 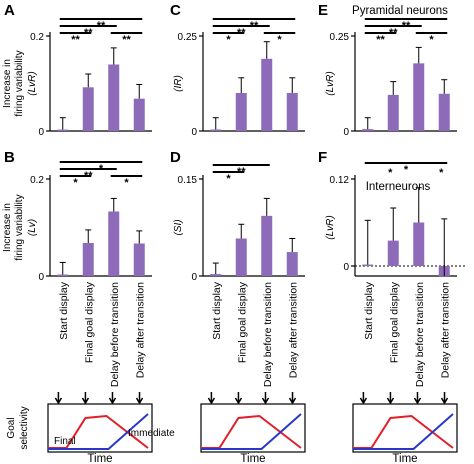 What do you see at coordinates (9, 10) in the screenshot?
I see `panel-label: A` at bounding box center [9, 10].